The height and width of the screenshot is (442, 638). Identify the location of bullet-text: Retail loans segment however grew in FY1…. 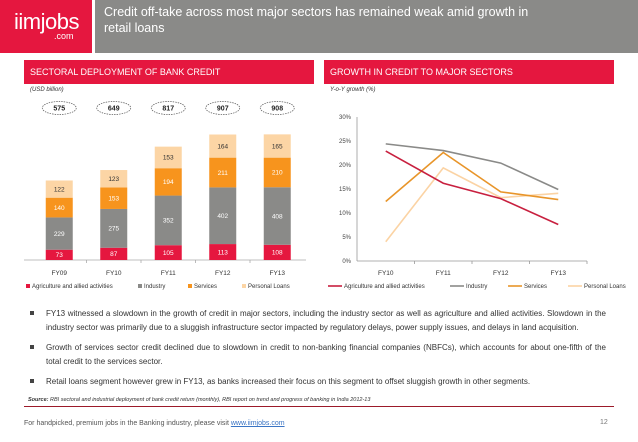
(288, 381).